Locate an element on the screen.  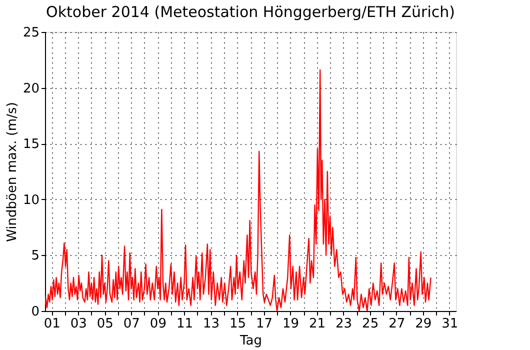
y-tick-label: 10 is located at coordinates (31, 200).